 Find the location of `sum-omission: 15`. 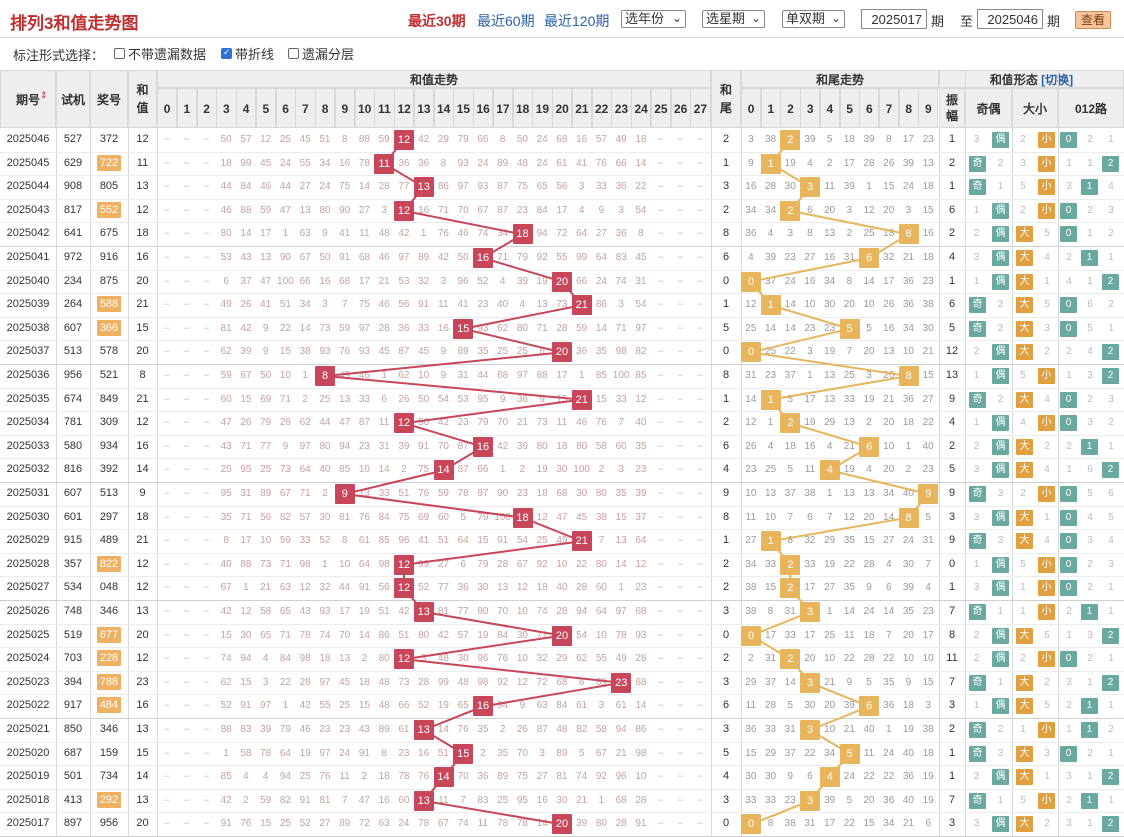

sum-omission: 15 is located at coordinates (266, 824).